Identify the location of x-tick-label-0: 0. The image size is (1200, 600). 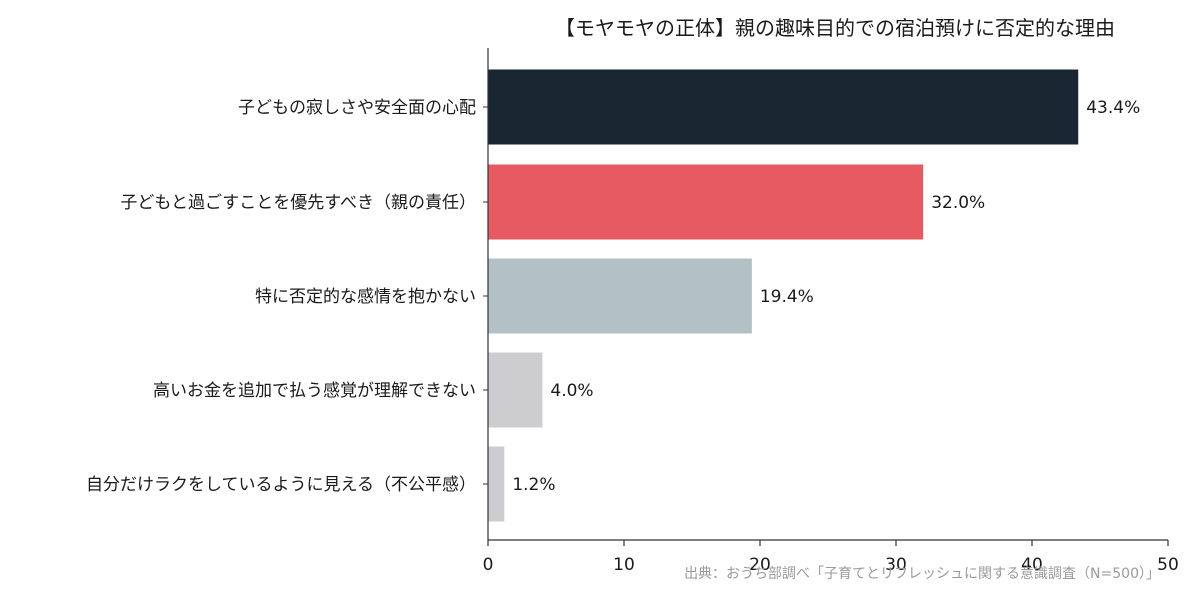
(488, 565).